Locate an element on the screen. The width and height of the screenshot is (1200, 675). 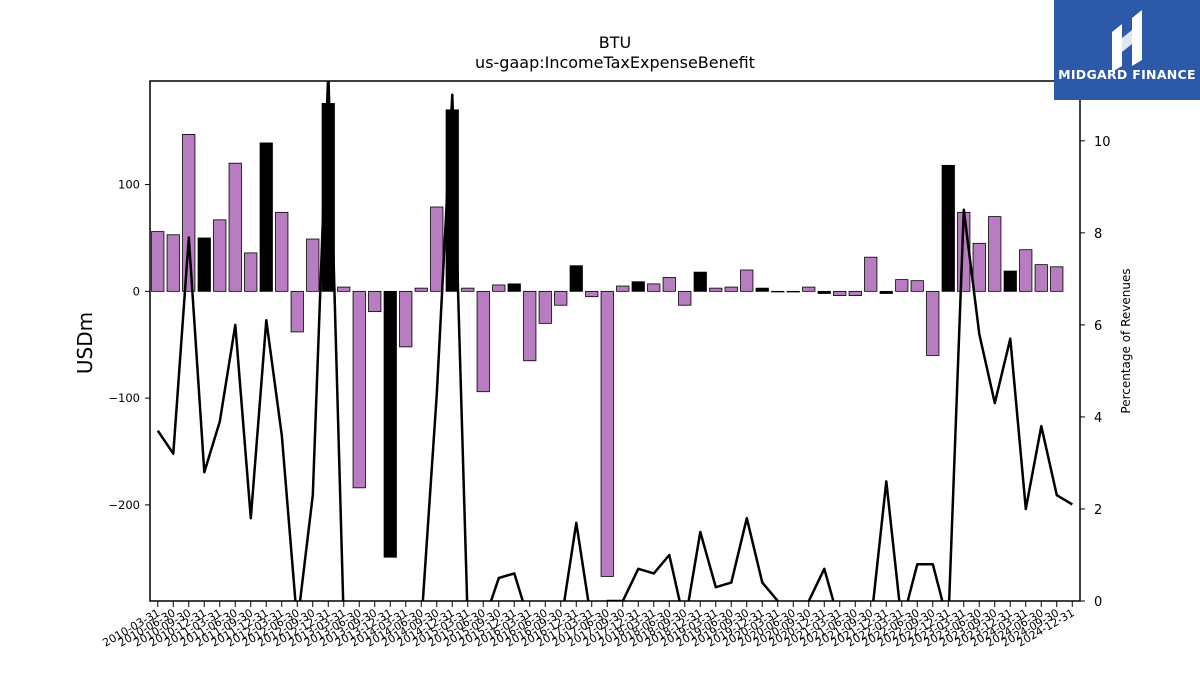
y-tick-label: 0 is located at coordinates (136, 291).